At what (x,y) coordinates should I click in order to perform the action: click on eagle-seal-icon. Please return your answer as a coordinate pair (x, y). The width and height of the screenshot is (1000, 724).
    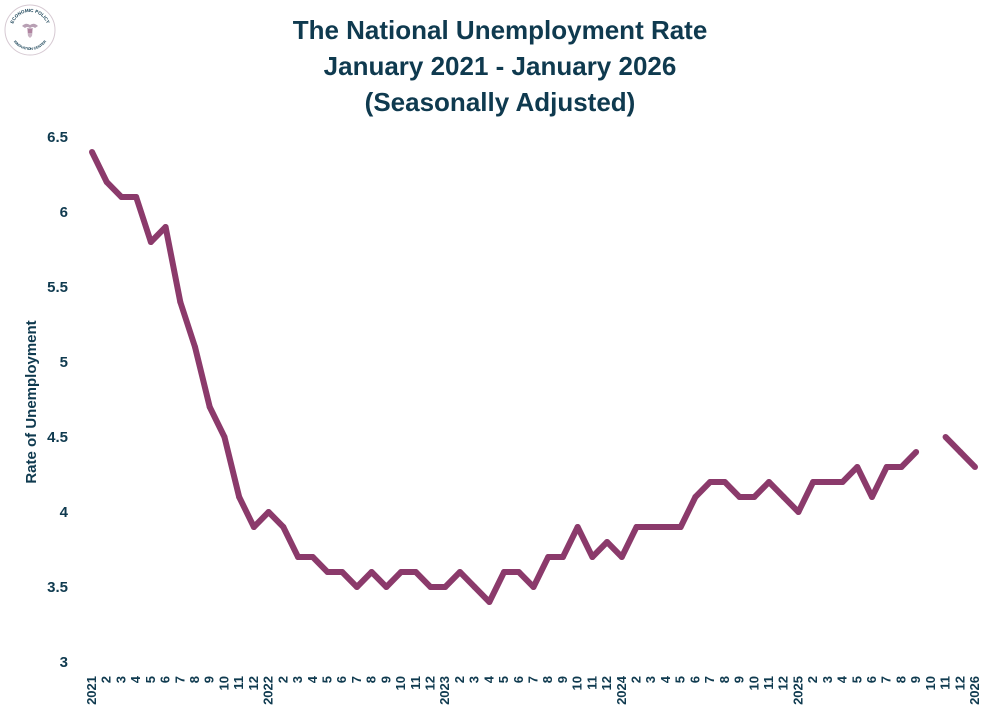
    Looking at the image, I should click on (30, 30).